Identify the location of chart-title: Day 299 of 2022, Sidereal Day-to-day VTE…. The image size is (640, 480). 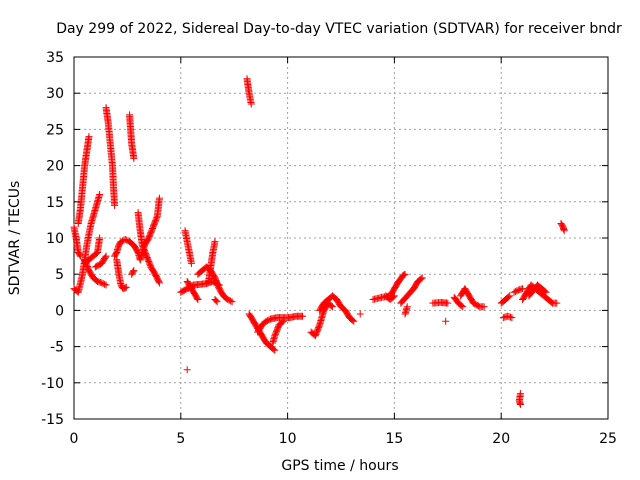
(339, 29).